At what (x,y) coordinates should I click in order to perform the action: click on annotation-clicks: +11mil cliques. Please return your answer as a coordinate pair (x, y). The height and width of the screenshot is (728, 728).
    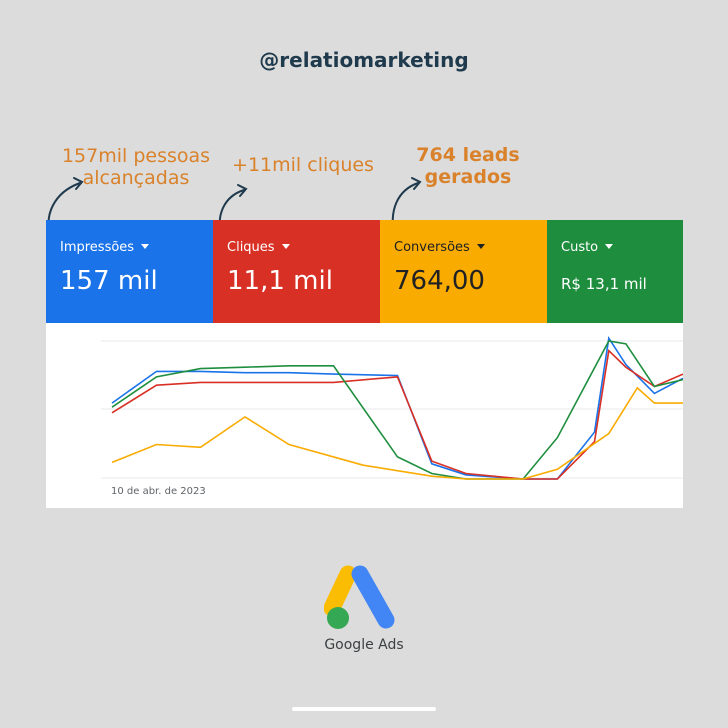
    Looking at the image, I should click on (303, 165).